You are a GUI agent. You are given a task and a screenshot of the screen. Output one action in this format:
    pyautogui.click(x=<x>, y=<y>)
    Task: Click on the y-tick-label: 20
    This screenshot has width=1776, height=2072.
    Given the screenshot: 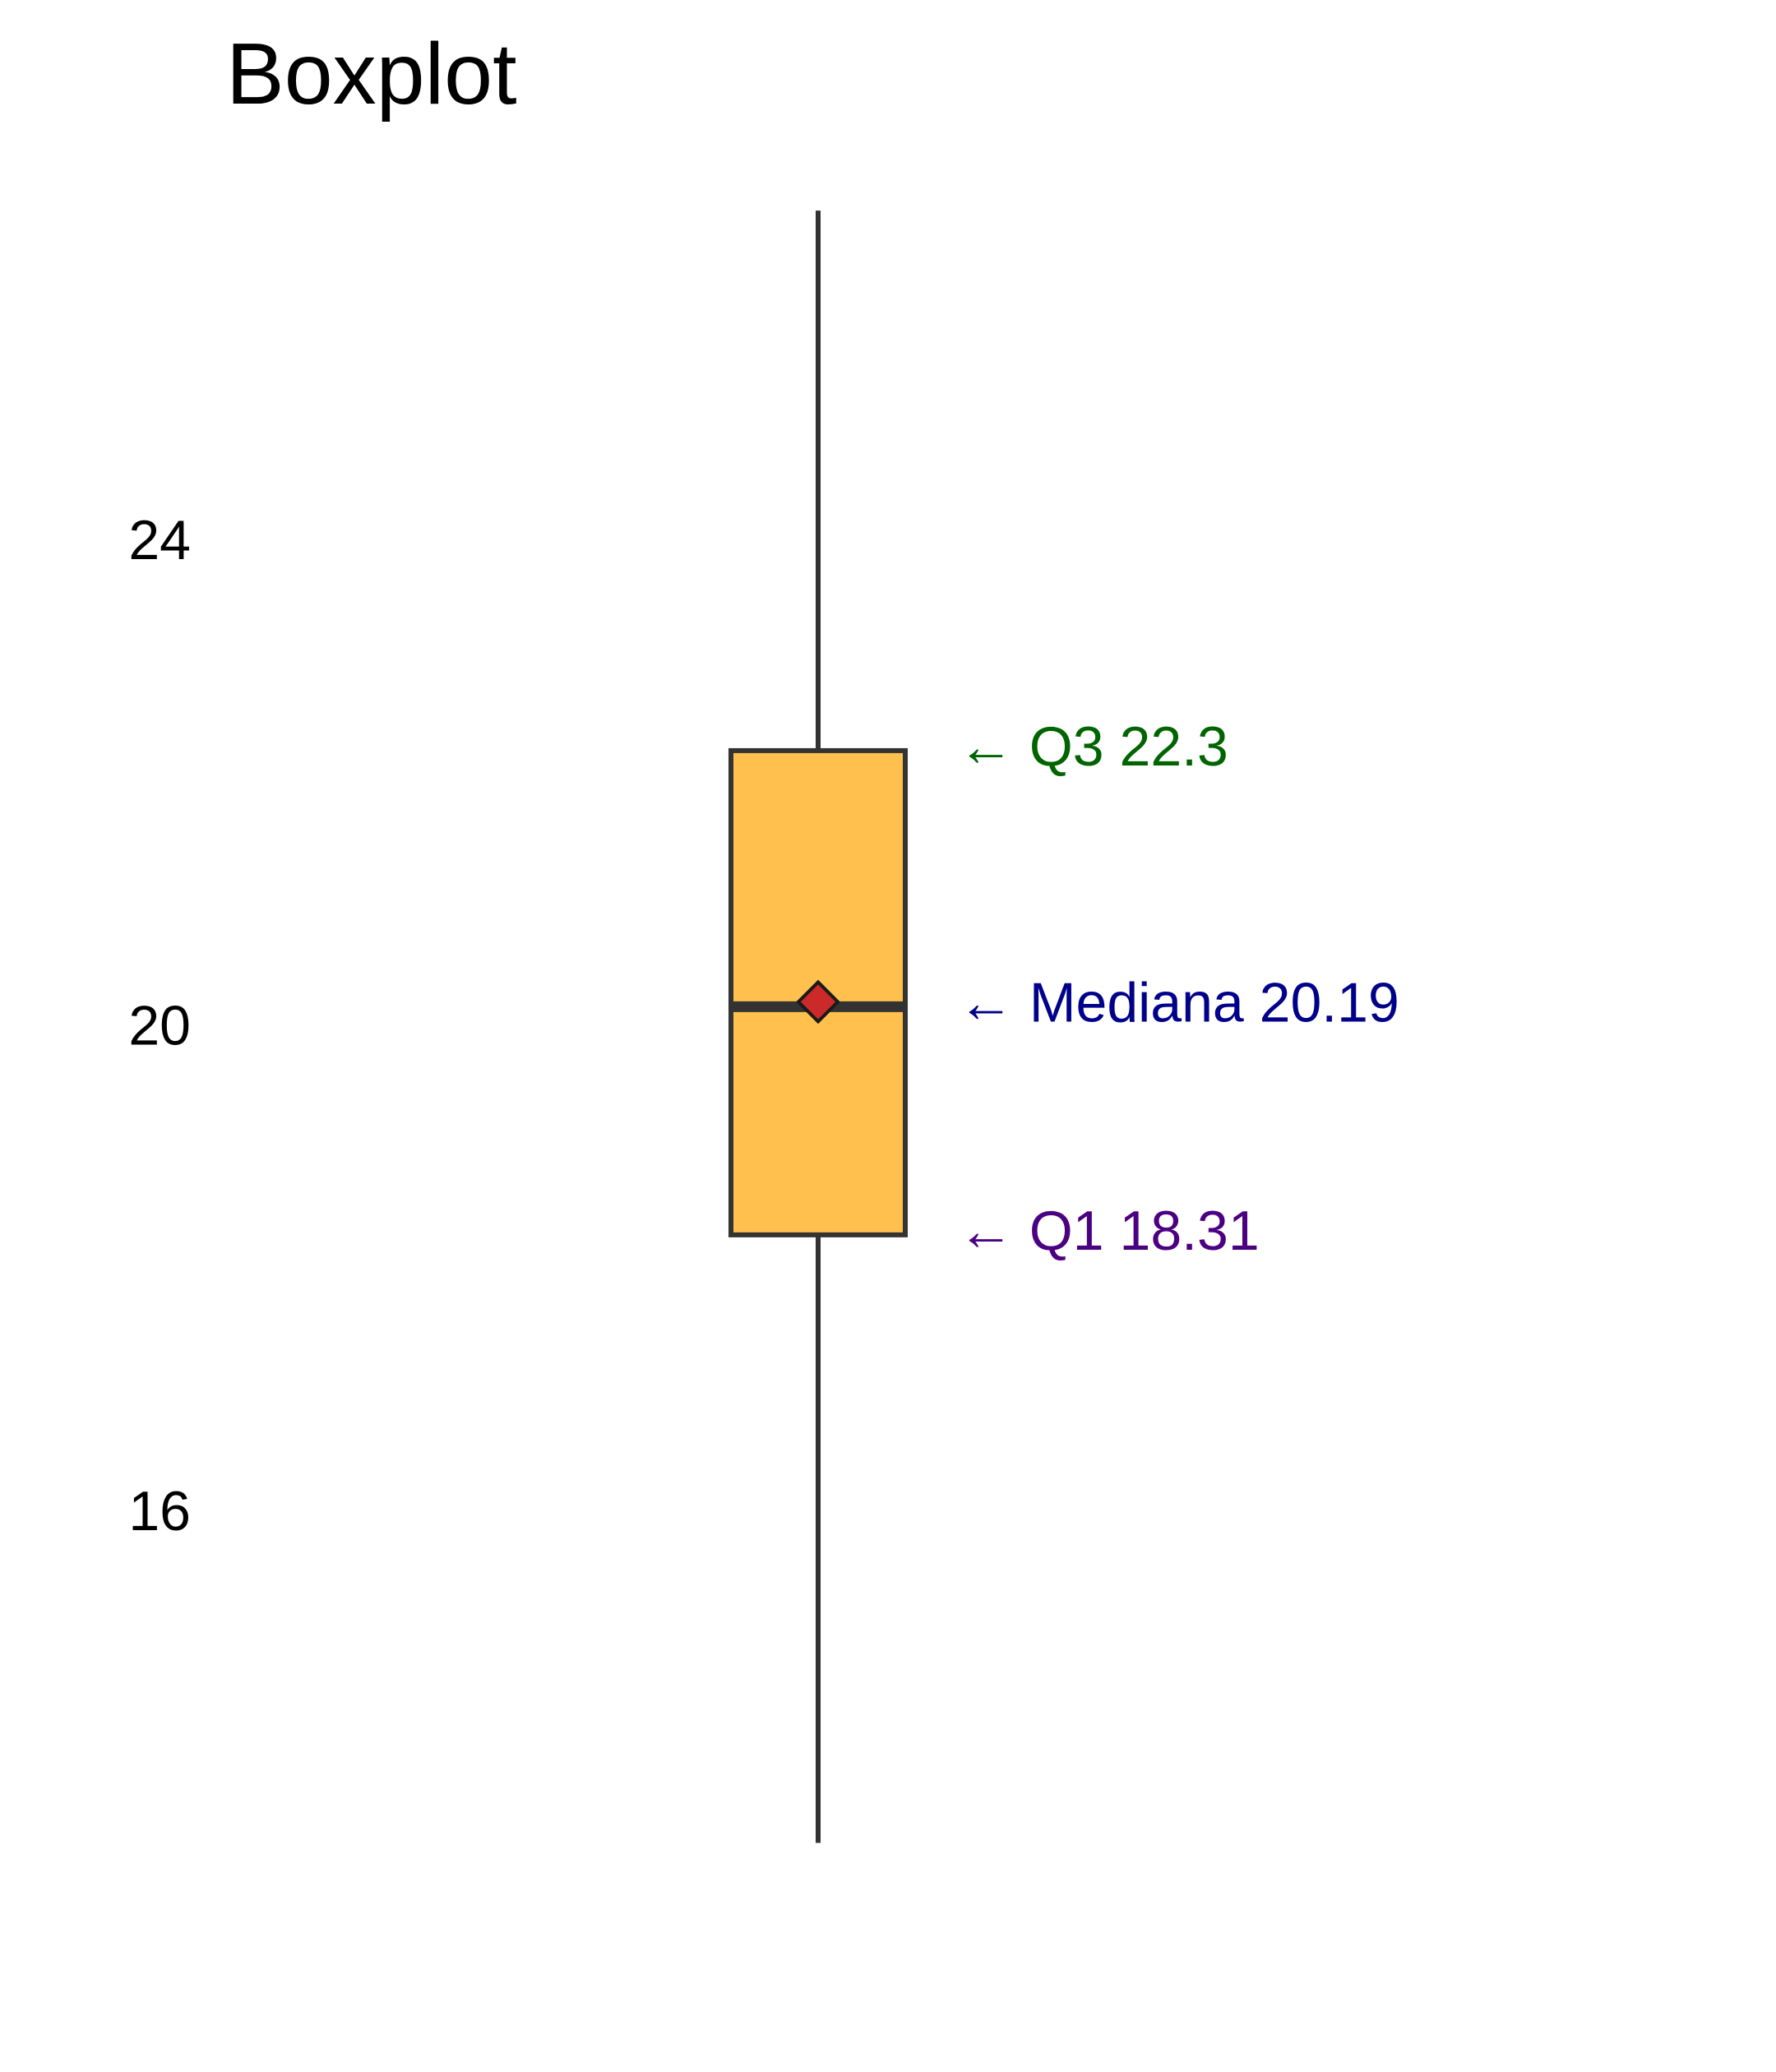 What is the action you would take?
    pyautogui.click(x=159, y=1025)
    